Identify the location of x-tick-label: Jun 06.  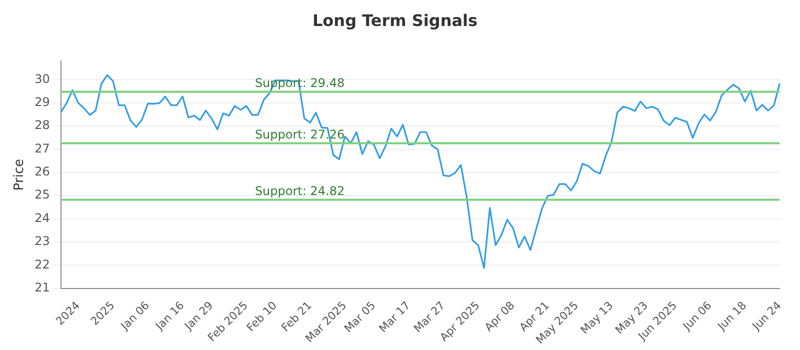
(697, 316).